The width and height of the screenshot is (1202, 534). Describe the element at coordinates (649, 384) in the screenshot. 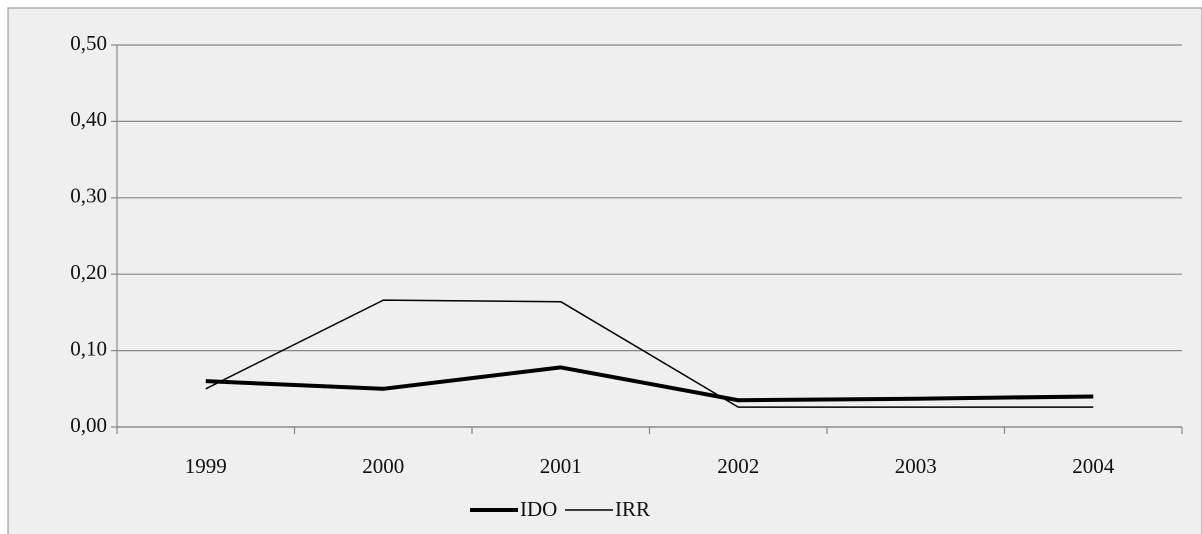

I see `line-series` at that location.